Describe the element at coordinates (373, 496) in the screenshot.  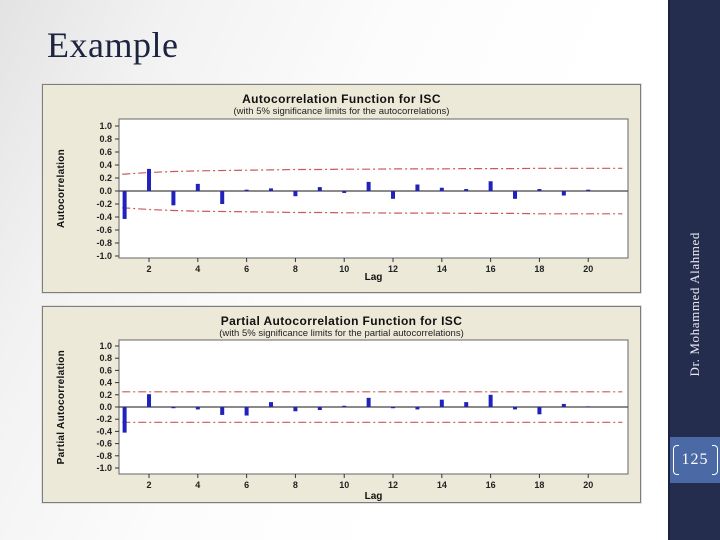
I see `pacf-x-axis-label: Lag` at that location.